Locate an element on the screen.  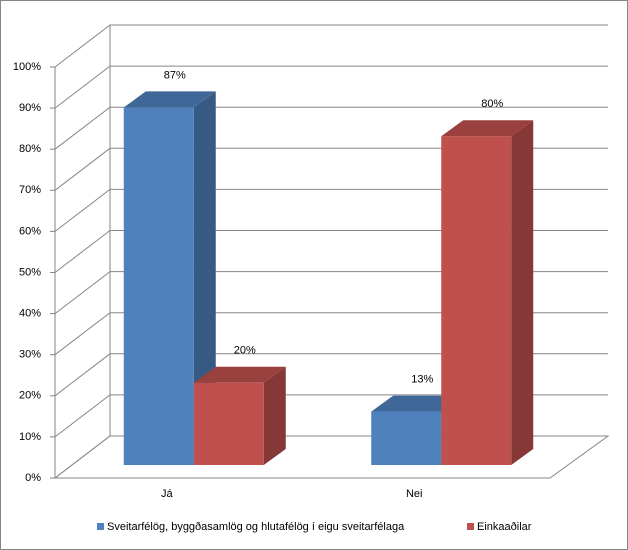
y-tick-label: 90% is located at coordinates (30, 108).